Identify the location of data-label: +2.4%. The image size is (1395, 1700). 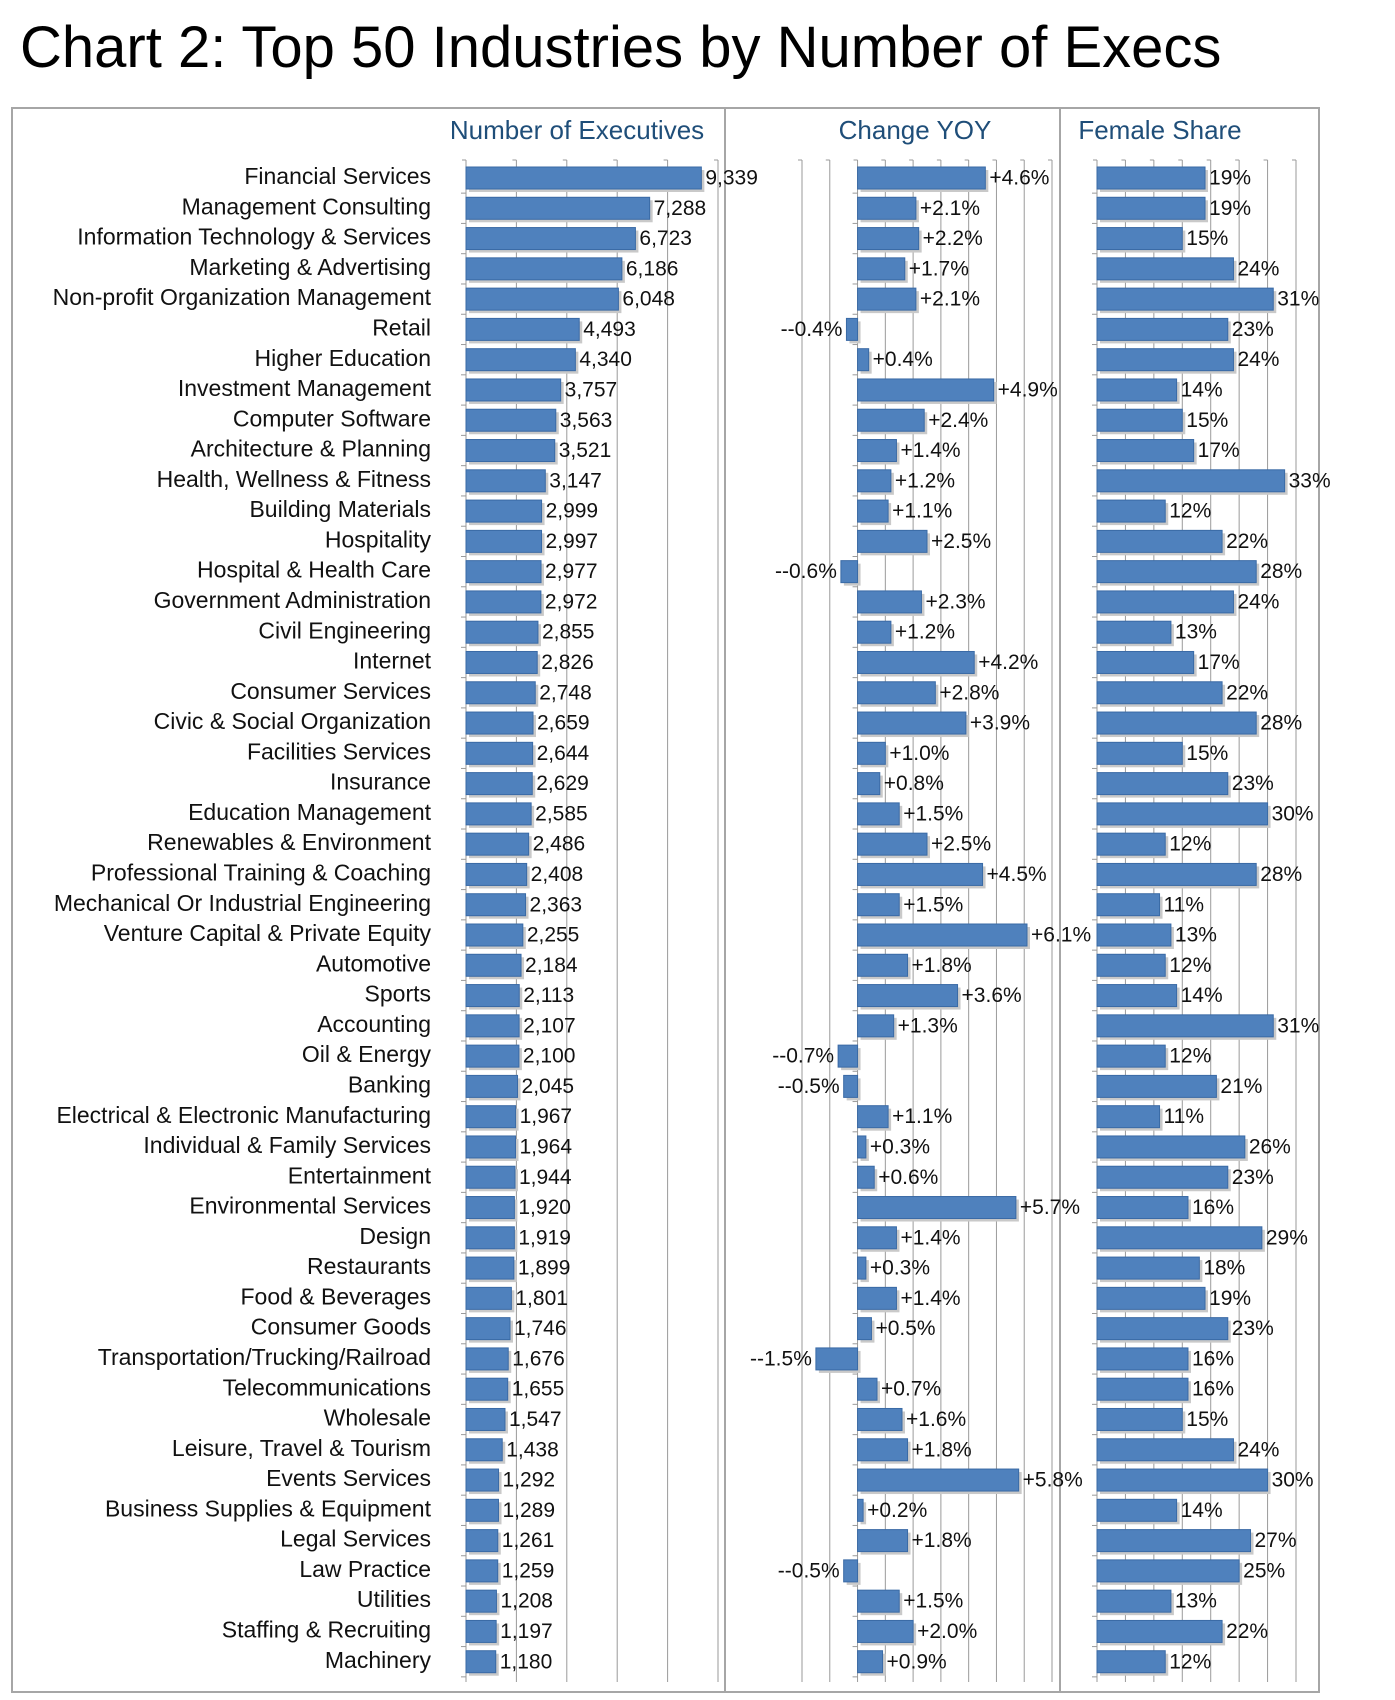
(958, 420).